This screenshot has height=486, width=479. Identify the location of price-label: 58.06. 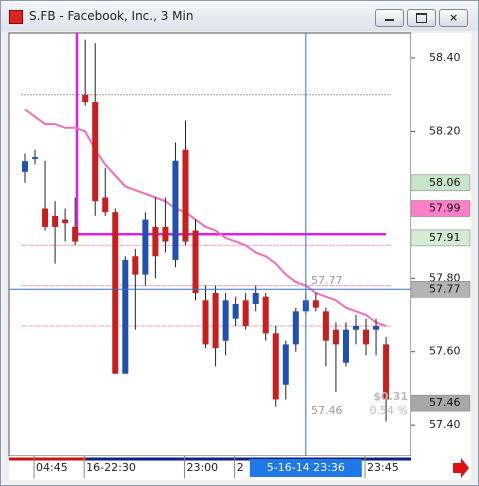
(445, 182).